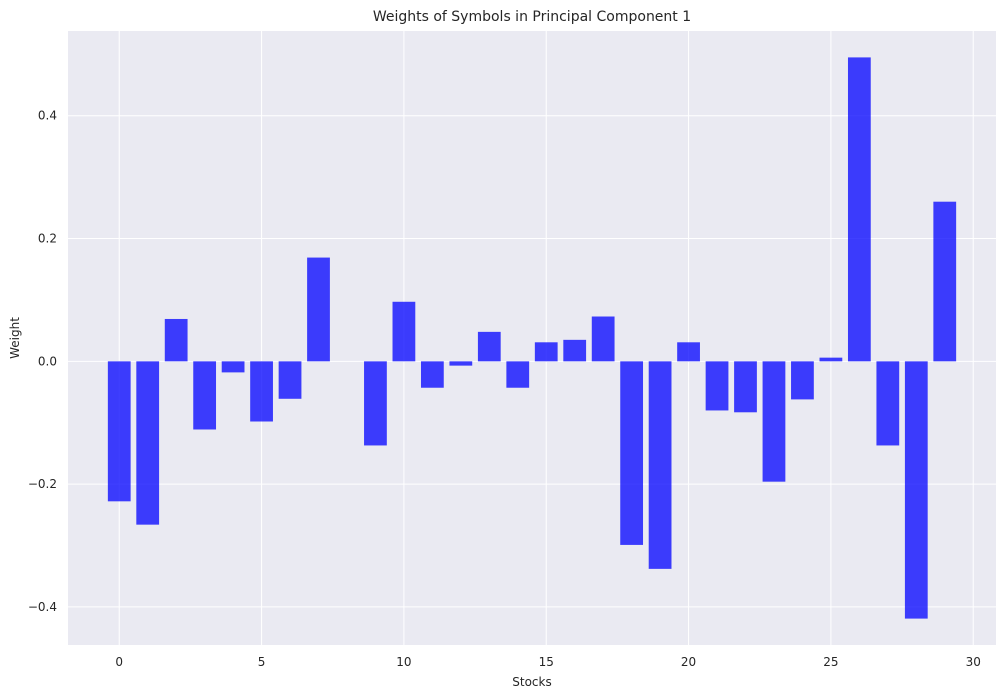  I want to click on y-tick-label: 0.0, so click(47, 361).